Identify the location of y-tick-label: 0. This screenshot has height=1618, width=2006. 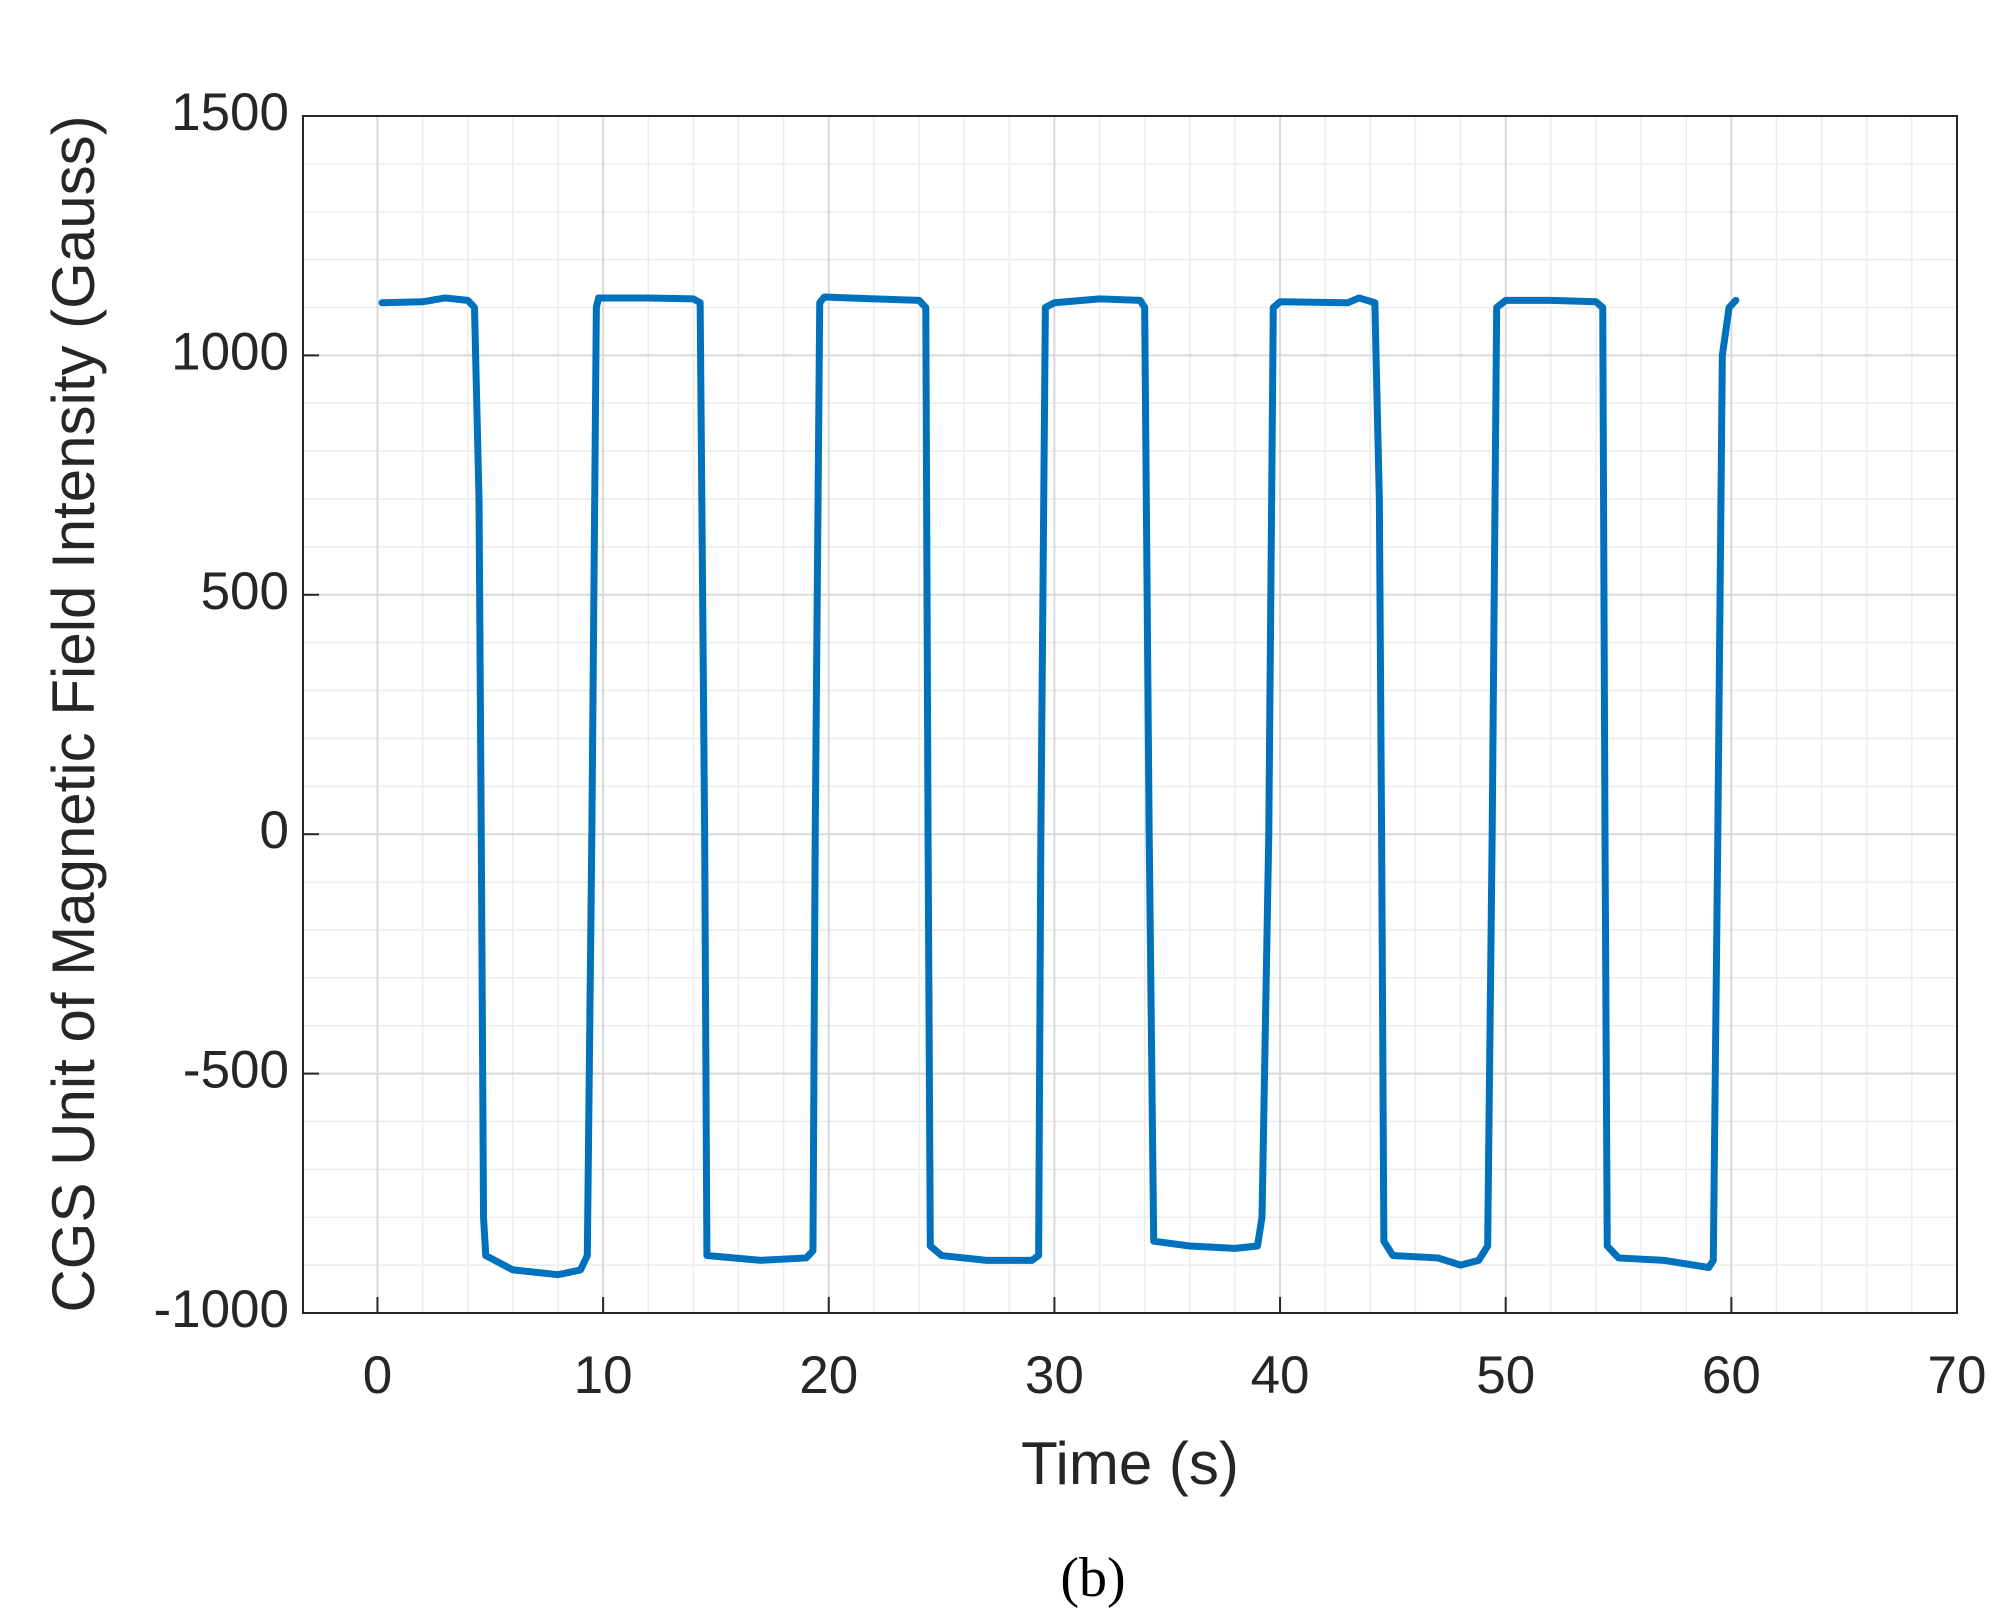
(274, 830).